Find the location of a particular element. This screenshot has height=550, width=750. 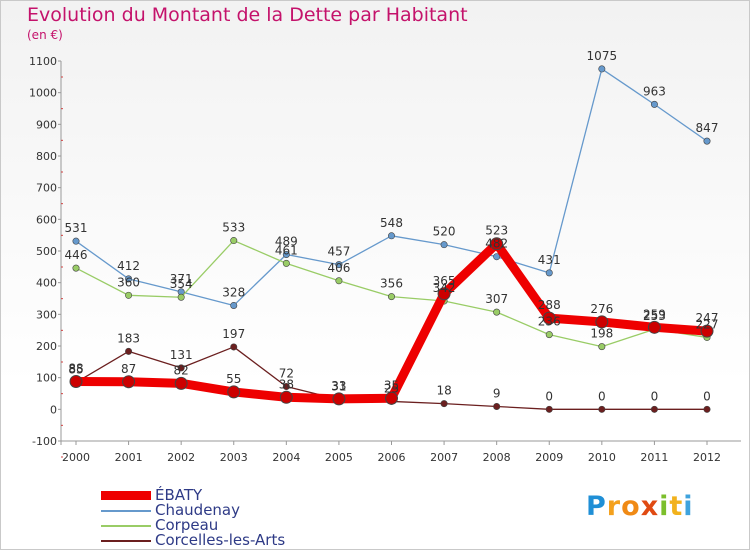

data-label: 31 is located at coordinates (338, 387).